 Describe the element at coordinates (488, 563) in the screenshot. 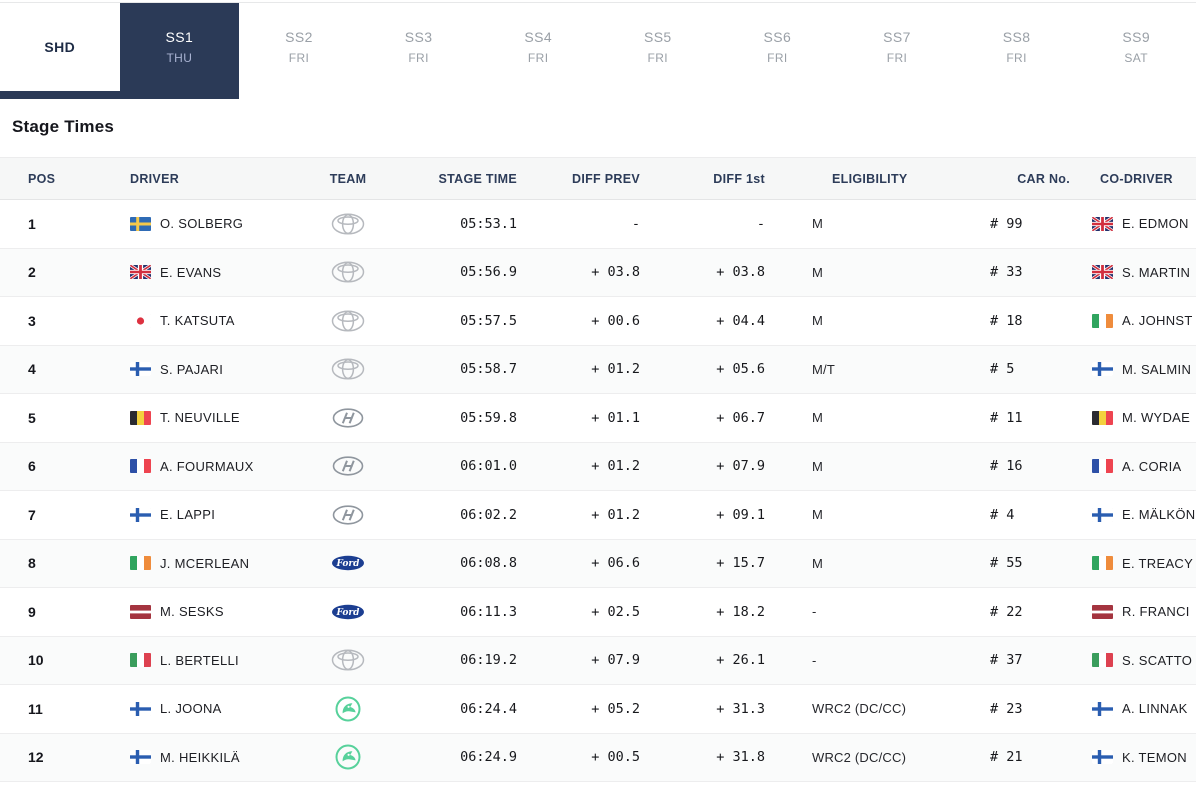

I see `stage-time-value: 06:08.8` at that location.